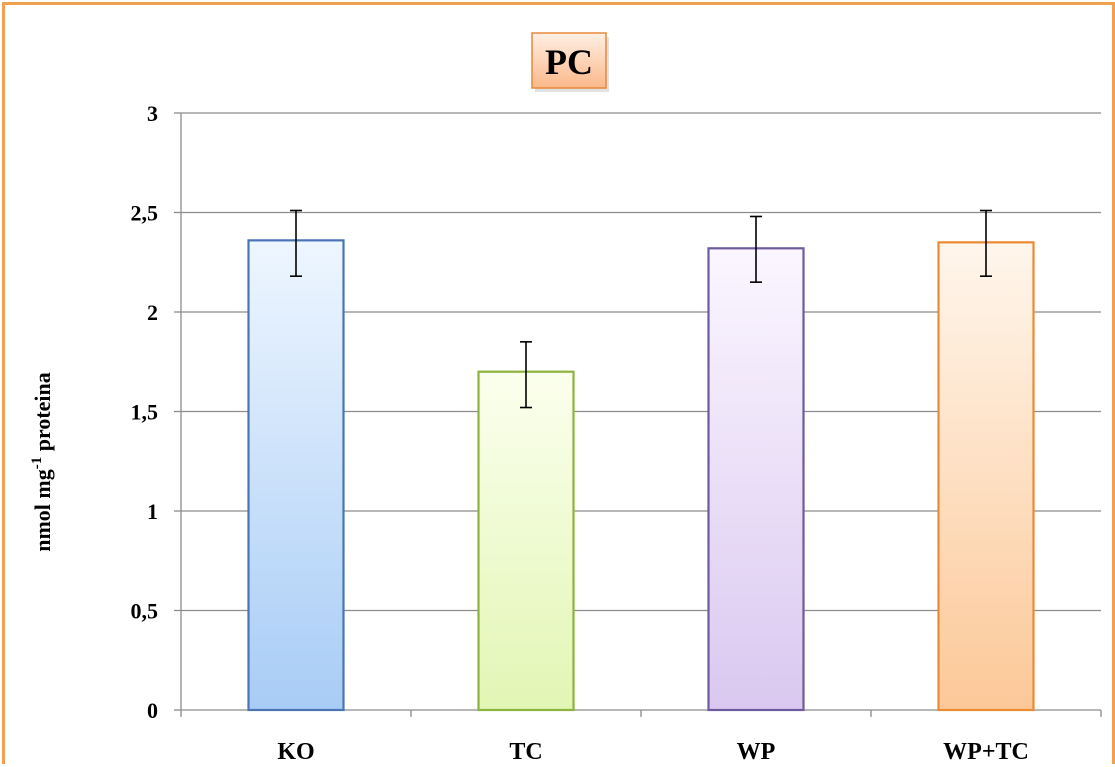 This screenshot has height=767, width=1115. What do you see at coordinates (152, 113) in the screenshot?
I see `y-tick-label: 3` at bounding box center [152, 113].